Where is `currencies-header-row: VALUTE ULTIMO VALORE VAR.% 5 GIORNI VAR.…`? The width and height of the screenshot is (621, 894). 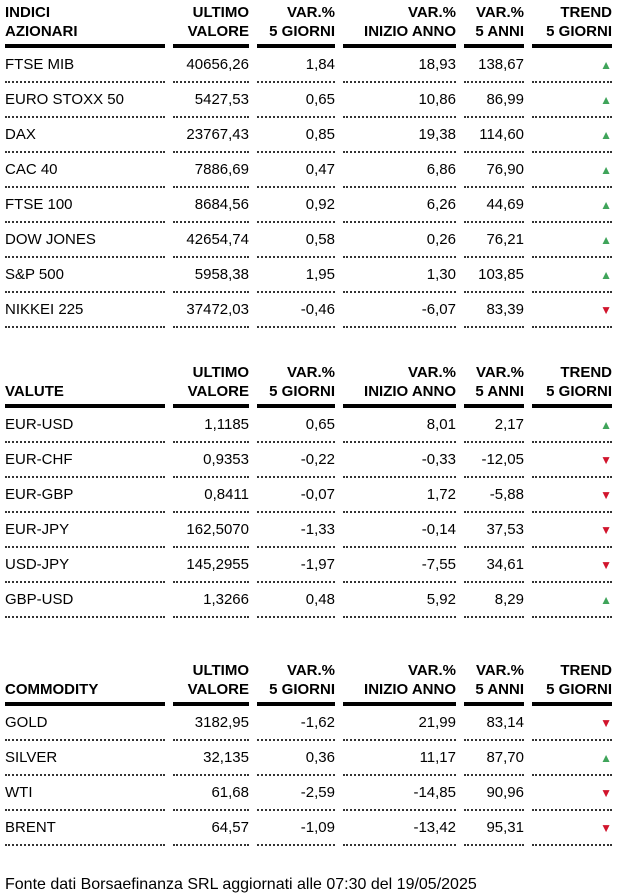 currencies-header-row: VALUTE ULTIMO VALORE VAR.% 5 GIORNI VAR.… is located at coordinates (308, 385).